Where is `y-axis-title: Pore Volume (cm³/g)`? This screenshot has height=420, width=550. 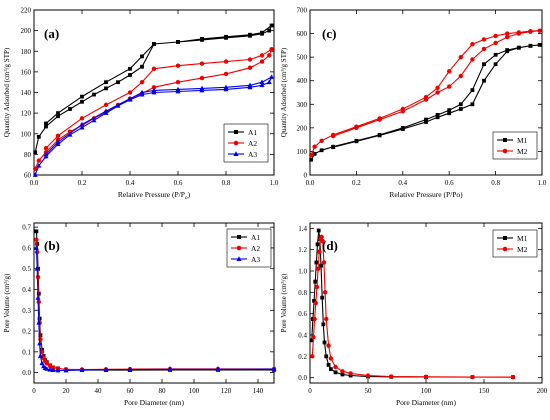
y-axis-title: Pore Volume (cm³/g) is located at coordinates (284, 302).